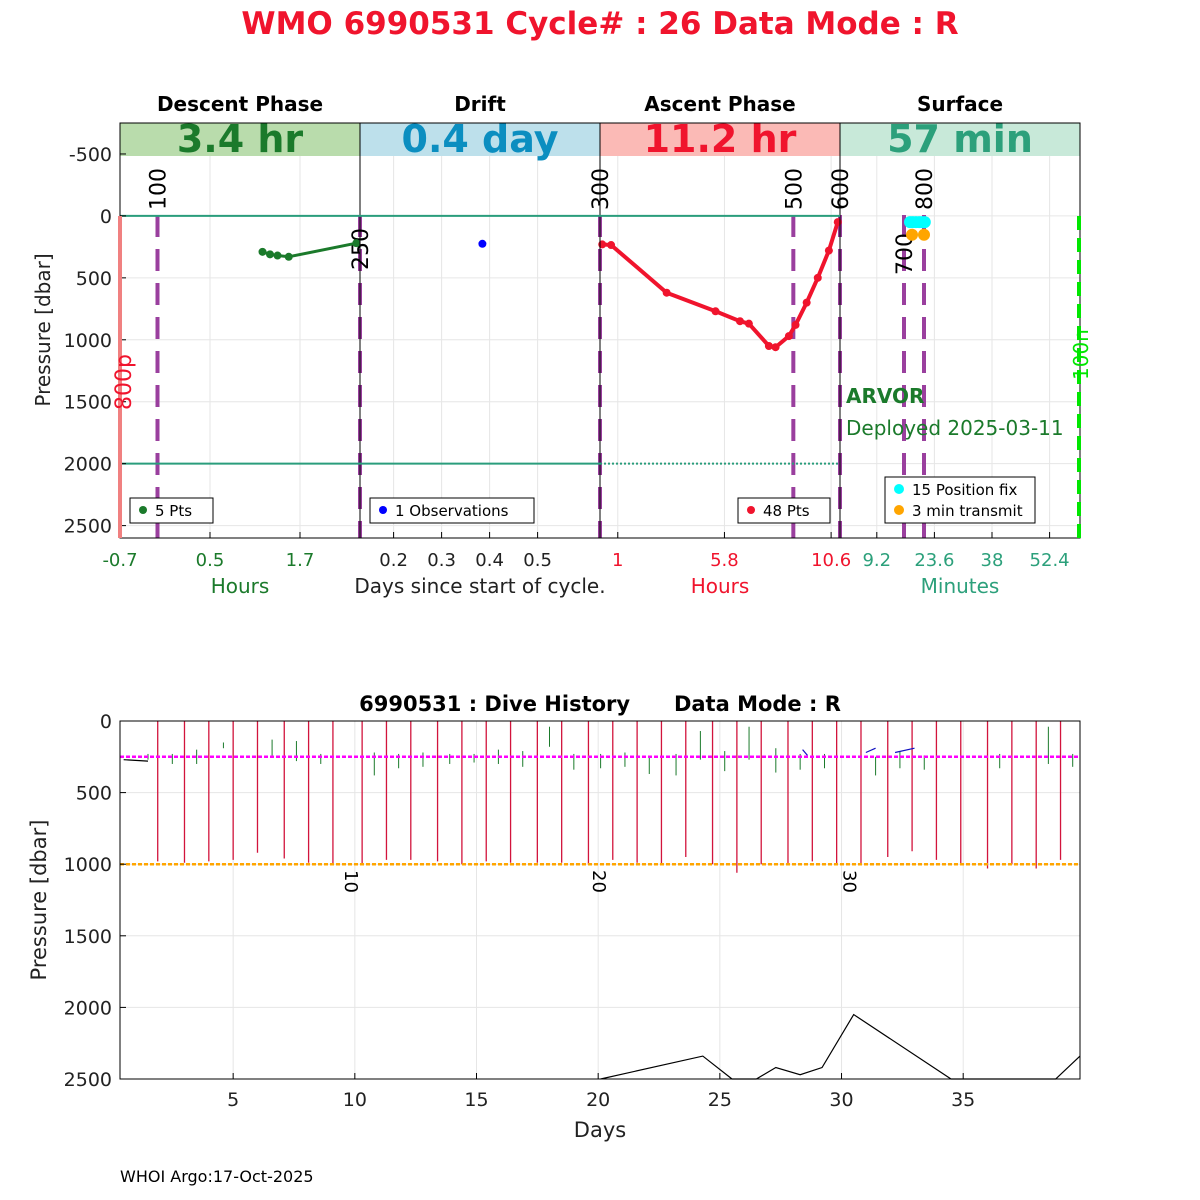 This screenshot has height=1200, width=1200. Describe the element at coordinates (300, 560) in the screenshot. I see `x-tick-label-descent: 1.7` at that location.